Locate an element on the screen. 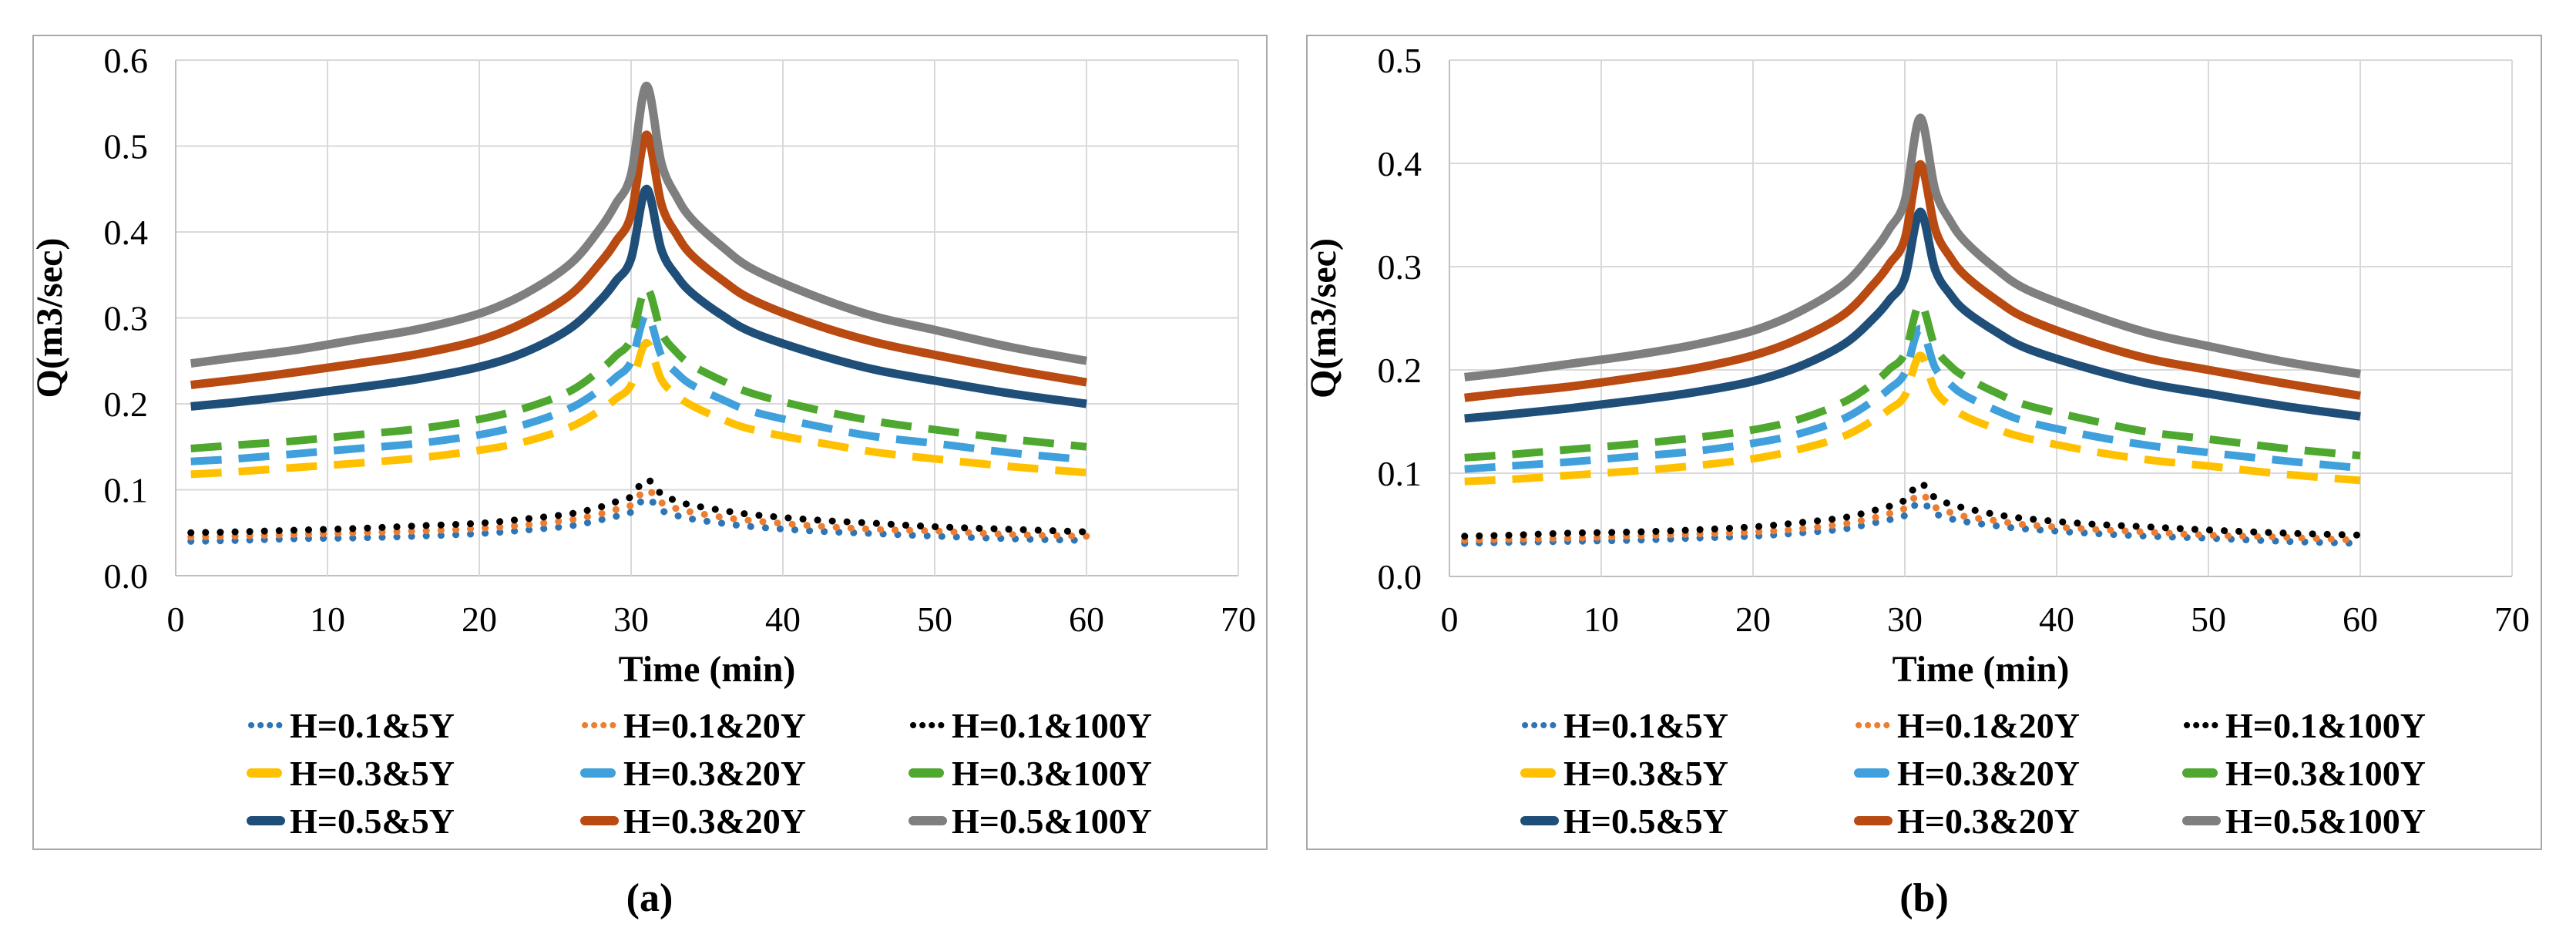 This screenshot has height=951, width=2576. y-tick-label: 0.6 is located at coordinates (126, 60).